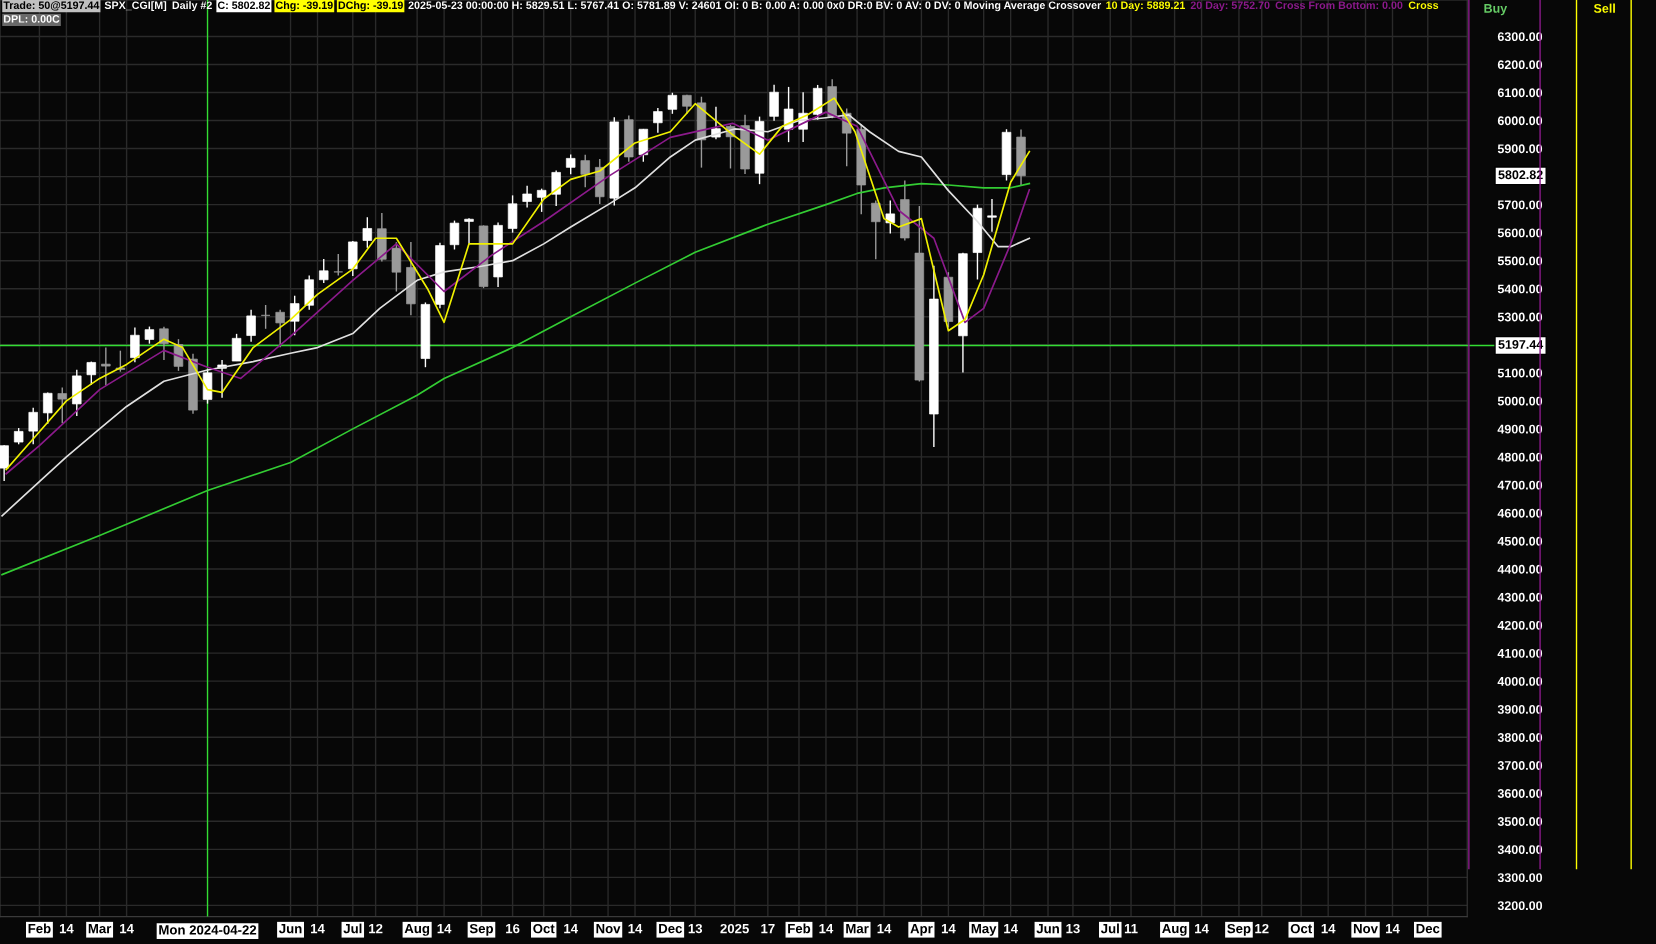  Describe the element at coordinates (370, 6) in the screenshot. I see `annotation: DChg: -39.19` at that location.